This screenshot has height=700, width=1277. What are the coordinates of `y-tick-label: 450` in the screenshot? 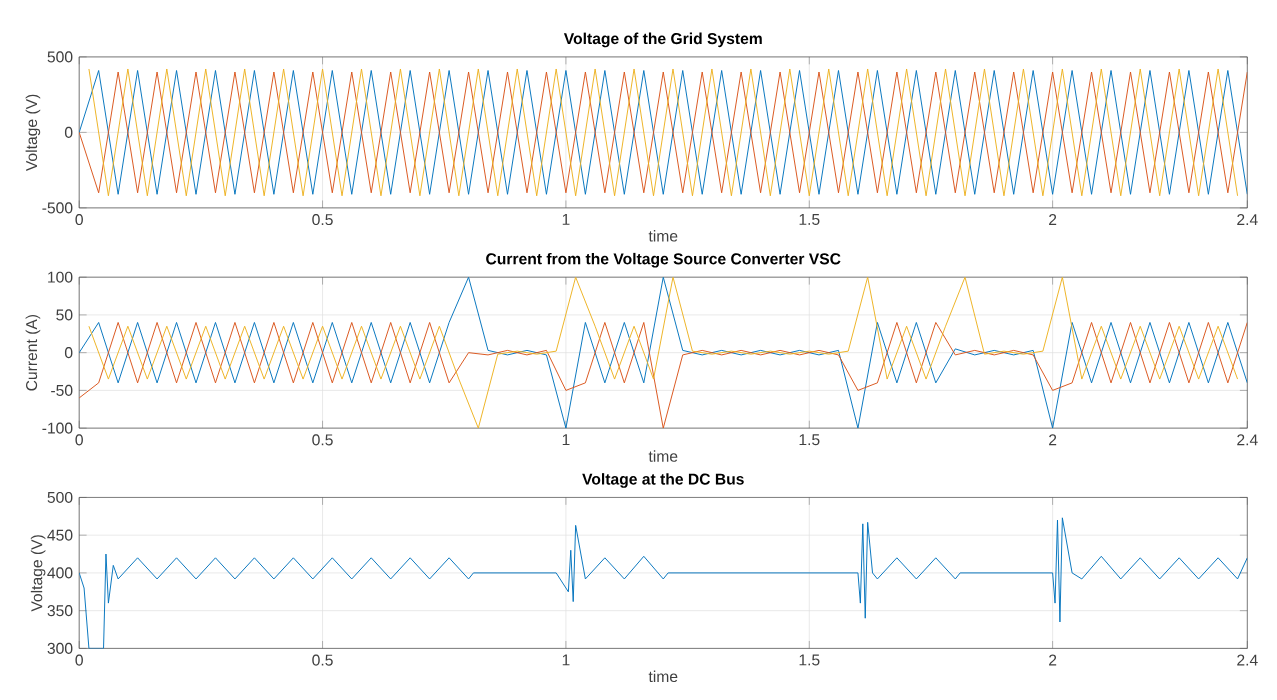 It's located at (60, 535).